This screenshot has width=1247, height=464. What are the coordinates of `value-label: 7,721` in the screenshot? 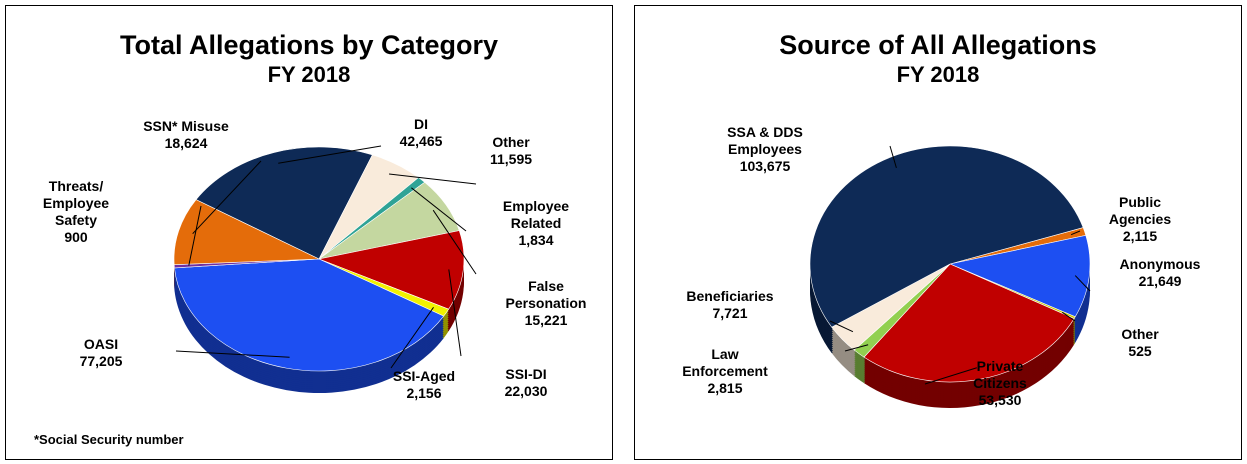 It's located at (730, 313).